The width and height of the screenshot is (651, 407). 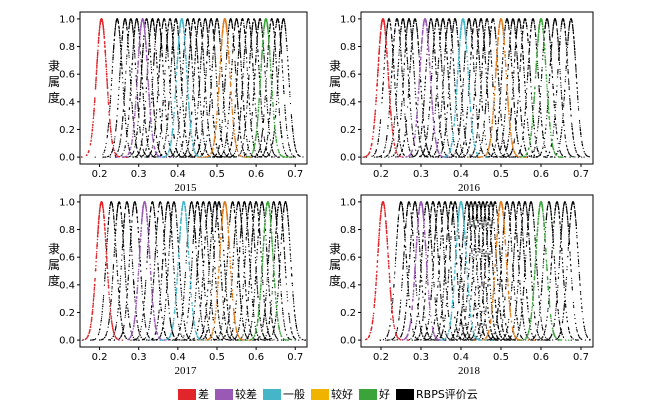 I want to click on legend-label: 一般, so click(x=294, y=394).